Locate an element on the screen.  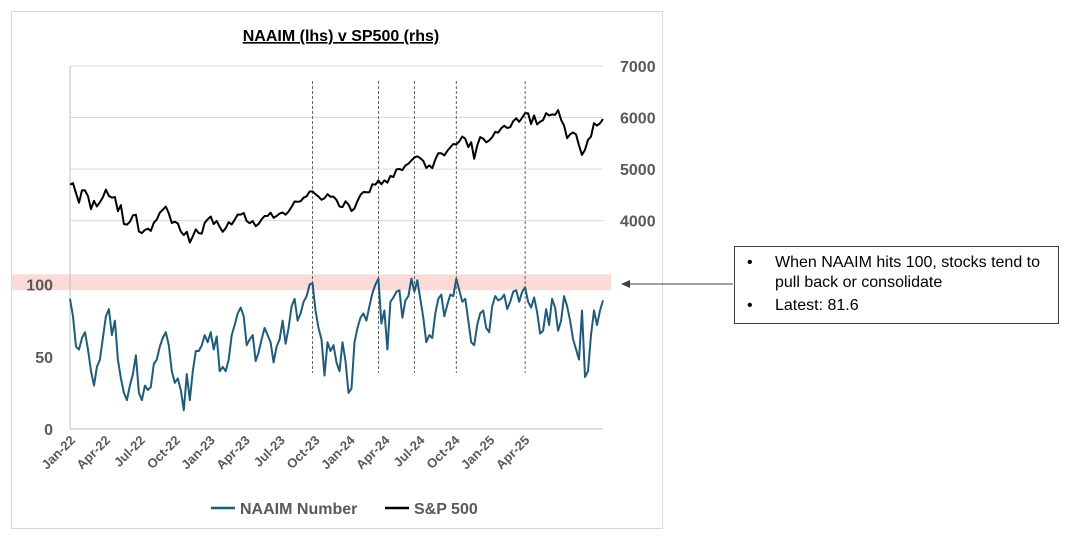
chart-title: NAAIM (lhs) v SP500 (rhs) is located at coordinates (341, 36).